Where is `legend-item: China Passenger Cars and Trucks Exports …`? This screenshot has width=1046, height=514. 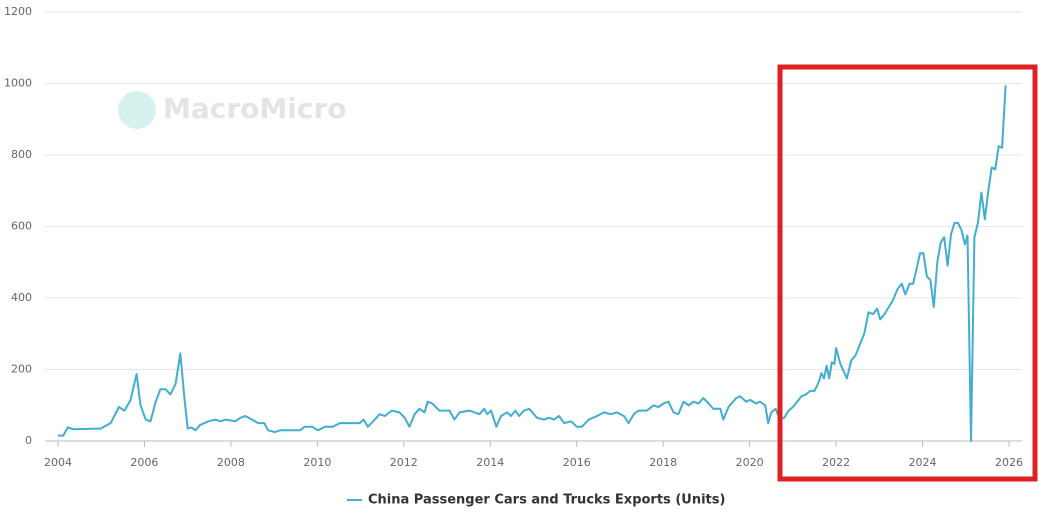 legend-item: China Passenger Cars and Trucks Exports … is located at coordinates (536, 500).